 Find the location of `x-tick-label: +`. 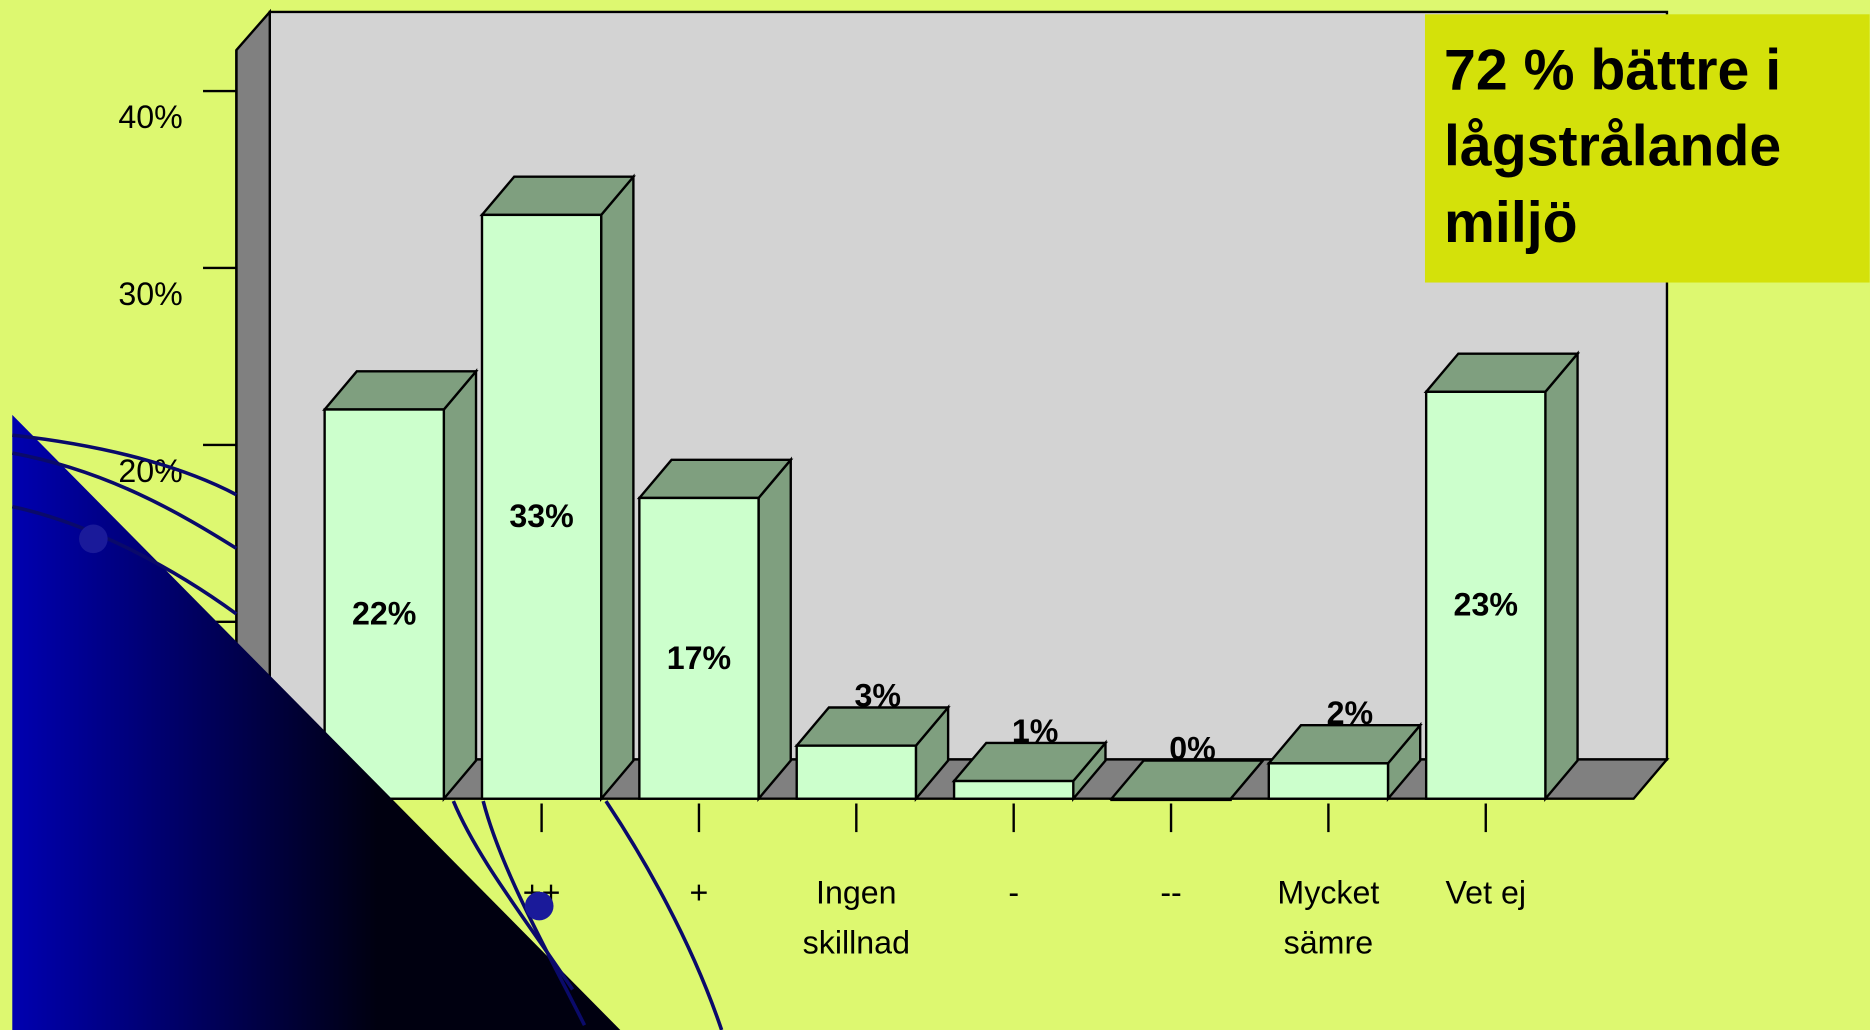

x-tick-label: + is located at coordinates (699, 893).